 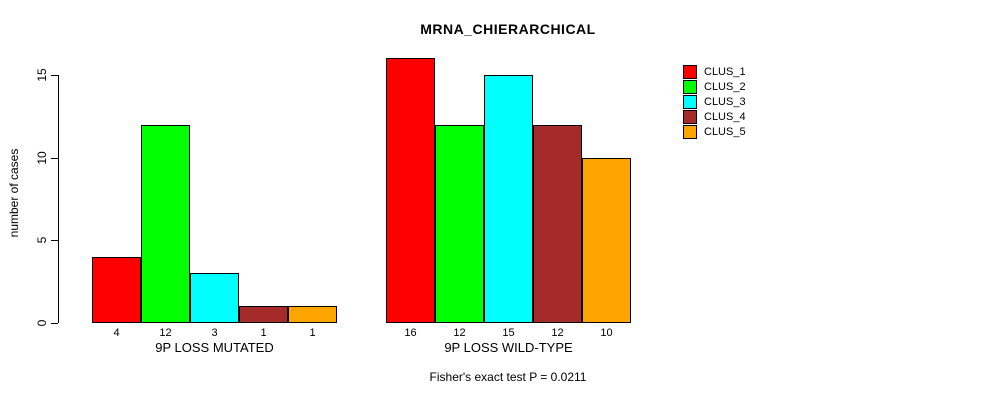 What do you see at coordinates (410, 333) in the screenshot?
I see `bar-value-label: 16` at bounding box center [410, 333].